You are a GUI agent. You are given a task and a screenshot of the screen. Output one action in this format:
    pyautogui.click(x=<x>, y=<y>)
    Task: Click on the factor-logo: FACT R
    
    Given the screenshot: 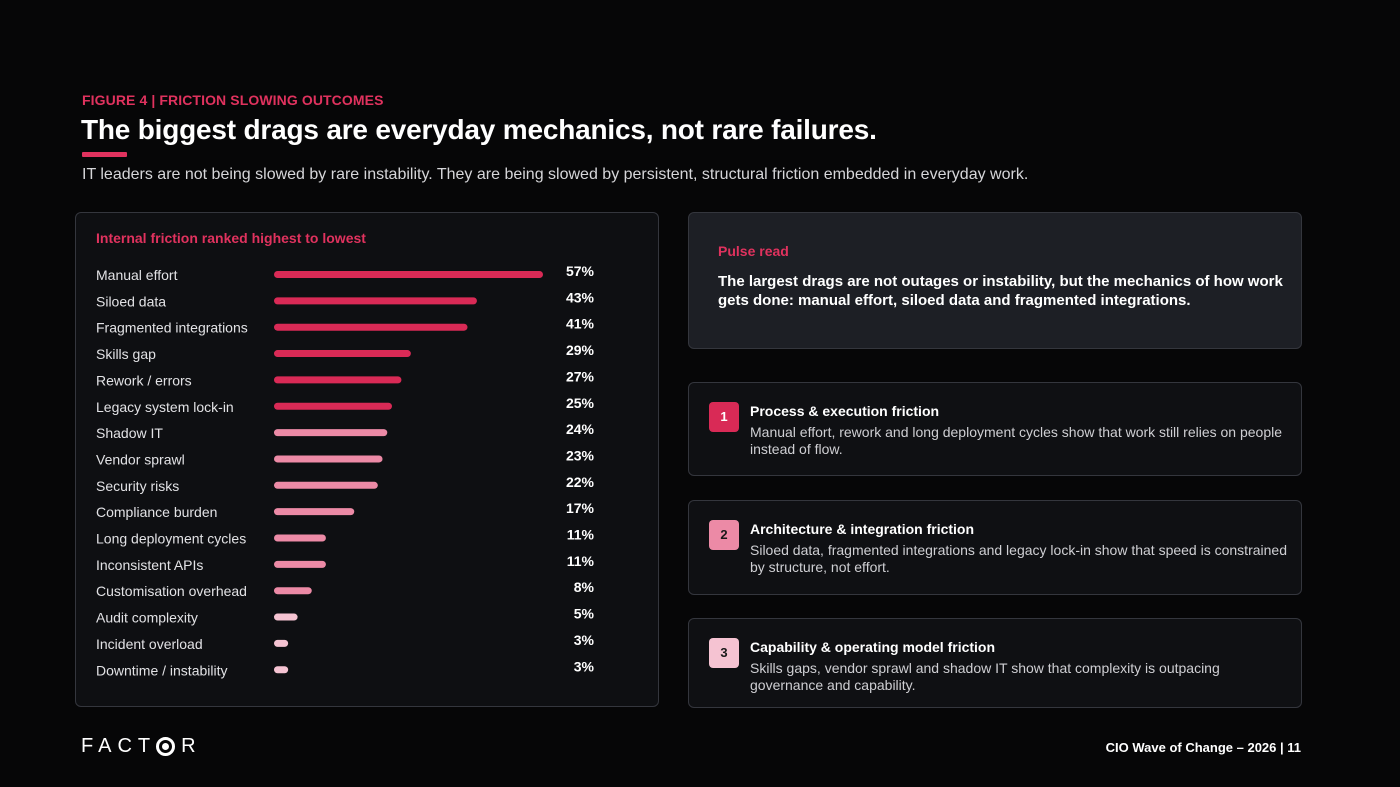 What is the action you would take?
    pyautogui.click(x=141, y=746)
    